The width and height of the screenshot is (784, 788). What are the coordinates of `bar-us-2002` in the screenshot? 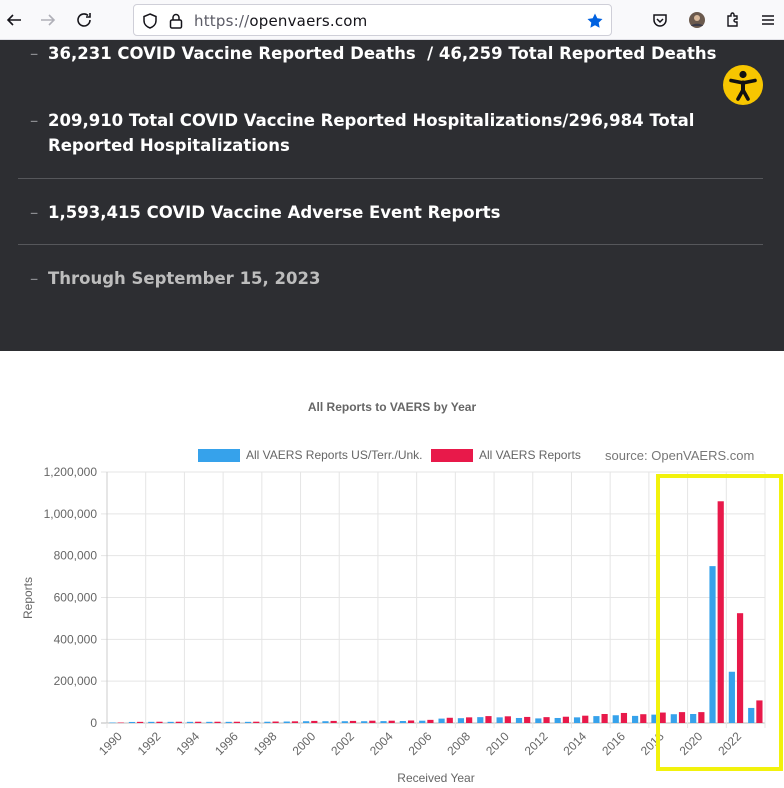 It's located at (344, 722).